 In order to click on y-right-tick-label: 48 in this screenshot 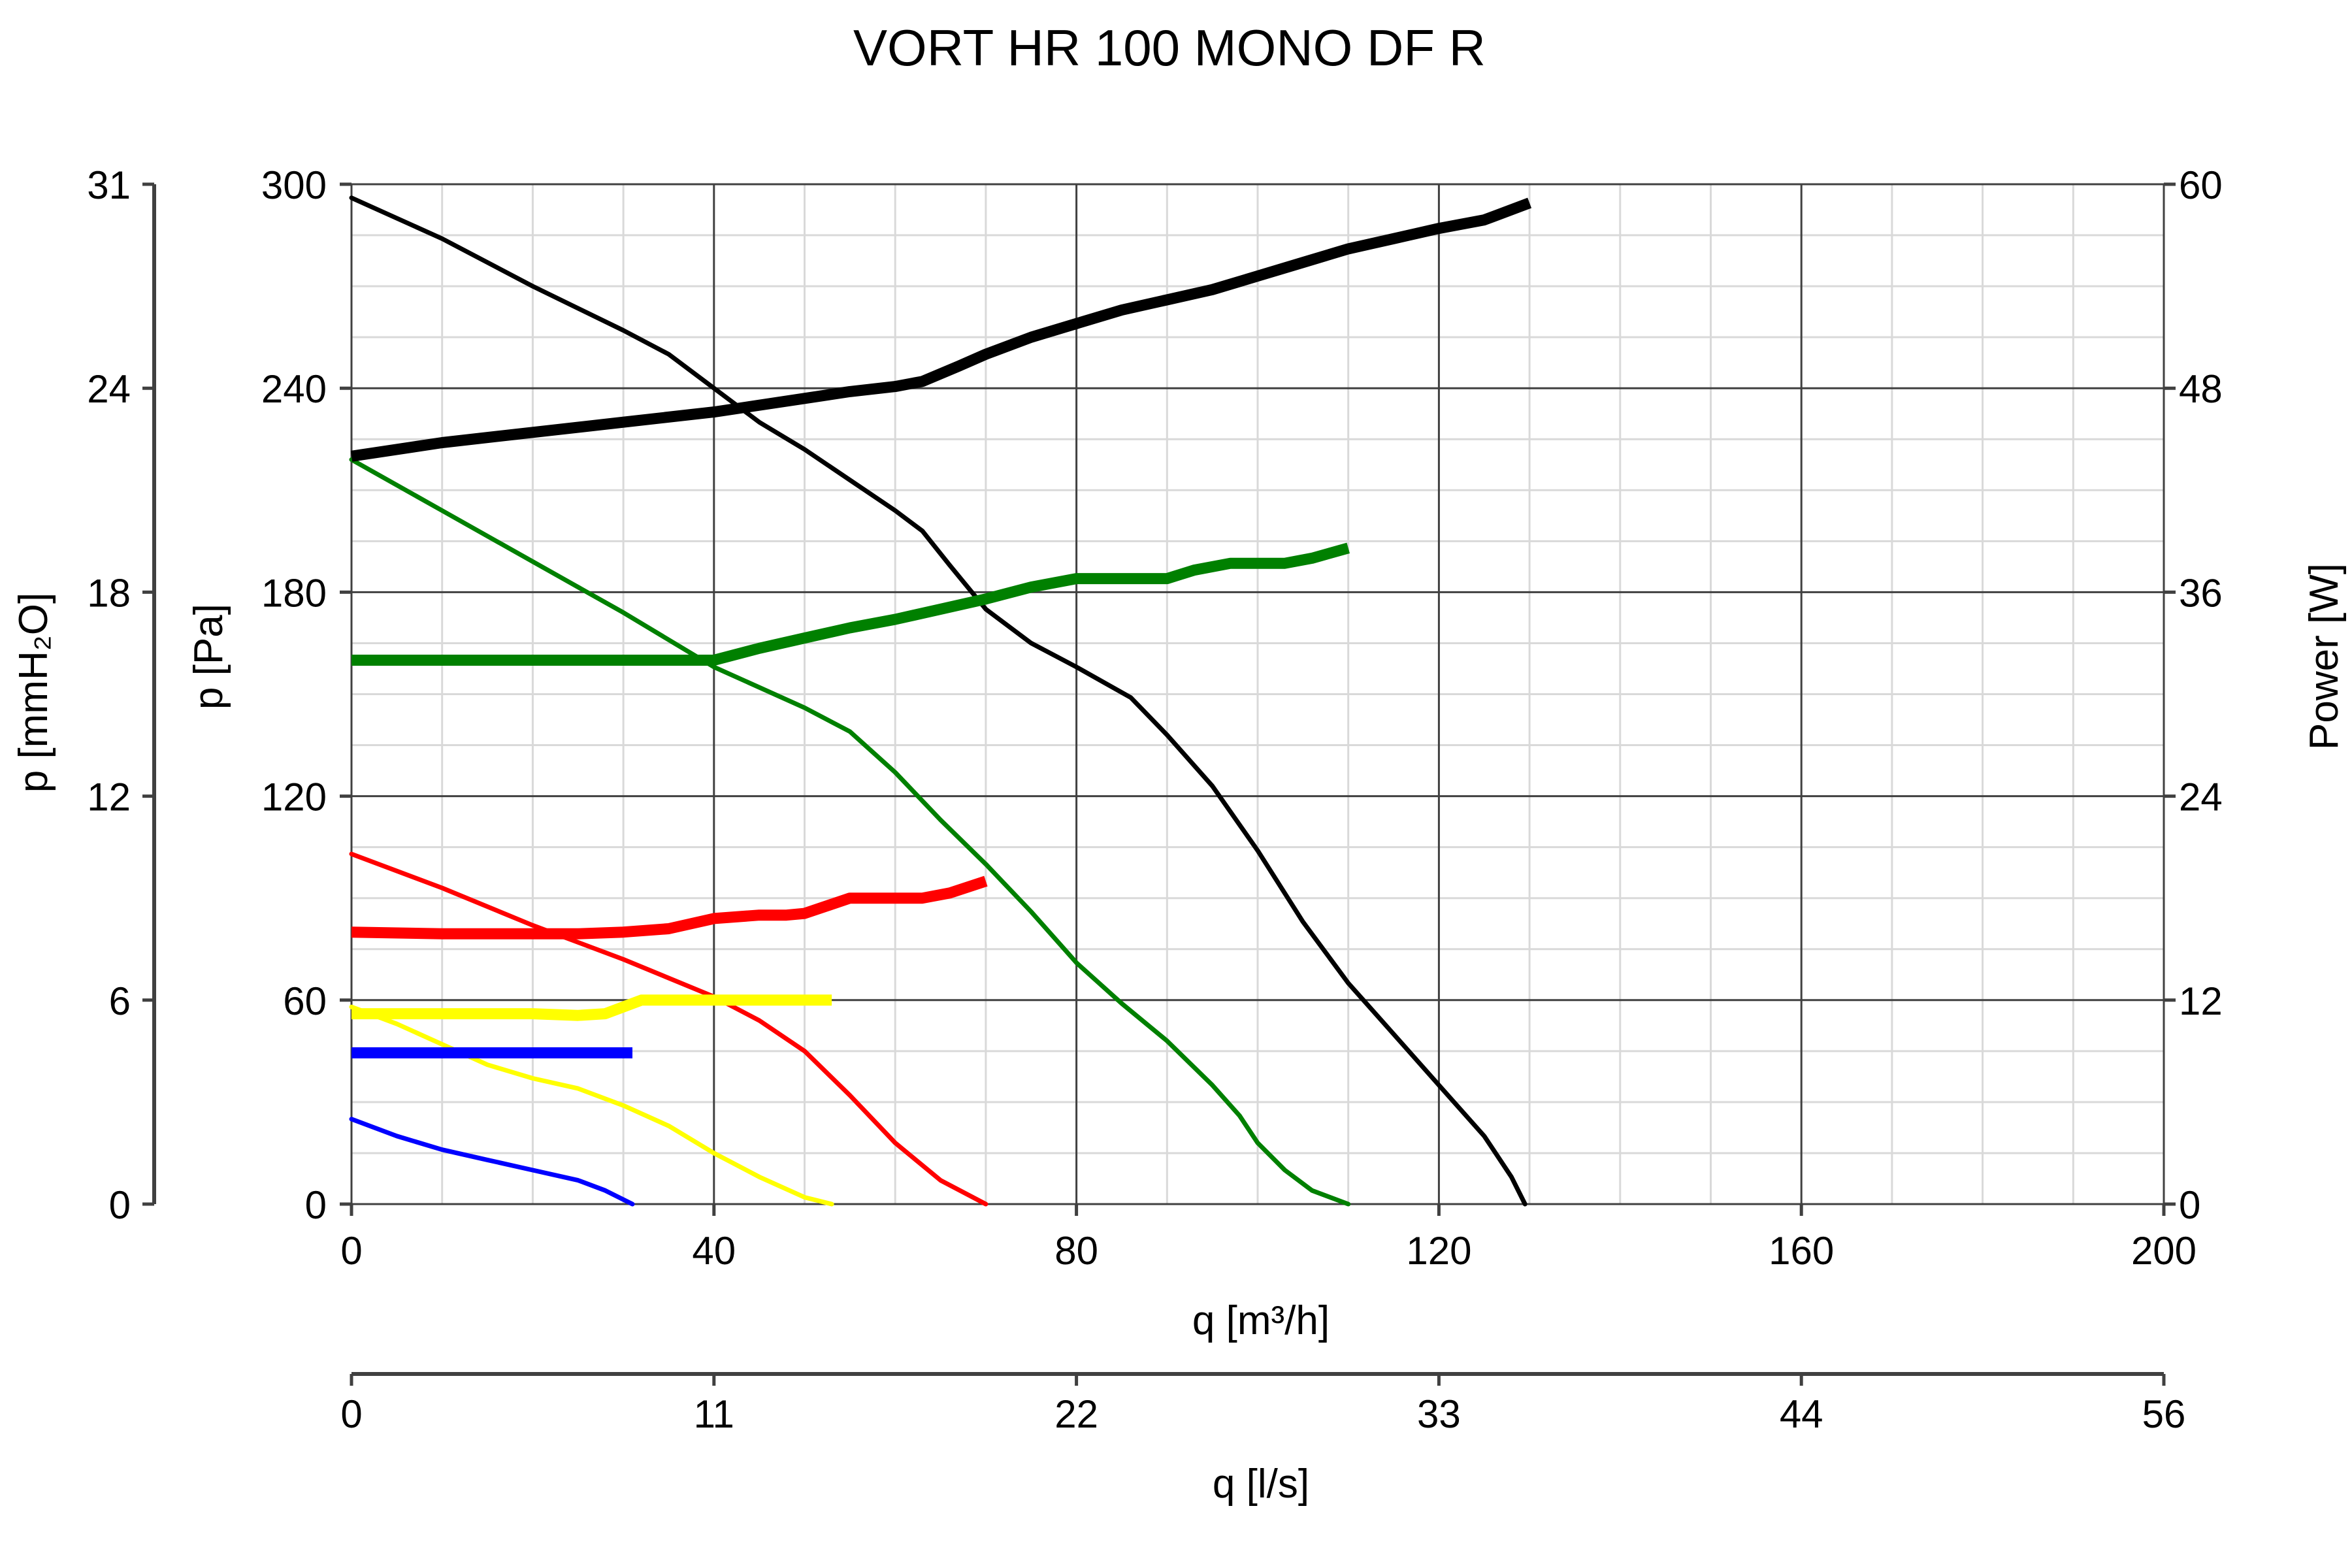, I will do `click(2201, 389)`.